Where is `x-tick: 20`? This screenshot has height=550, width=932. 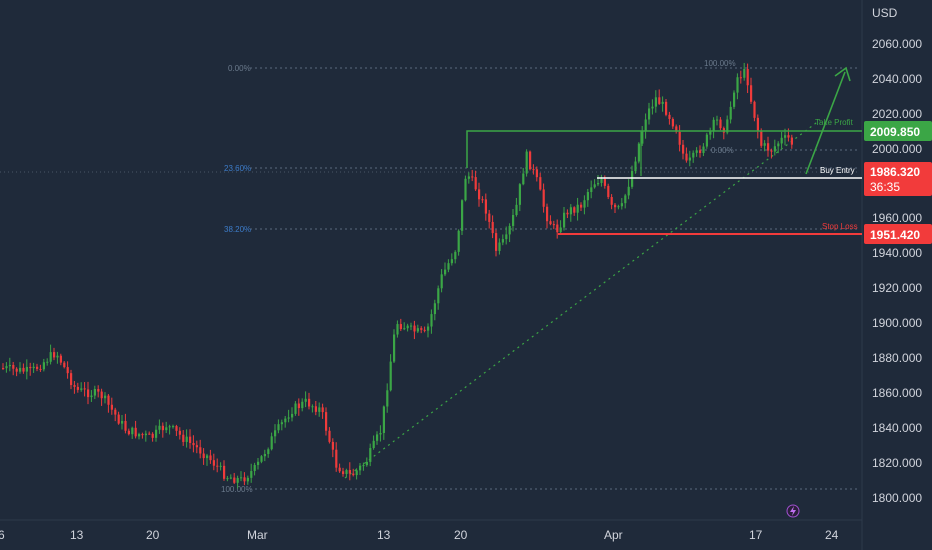 x-tick: 20 is located at coordinates (153, 535).